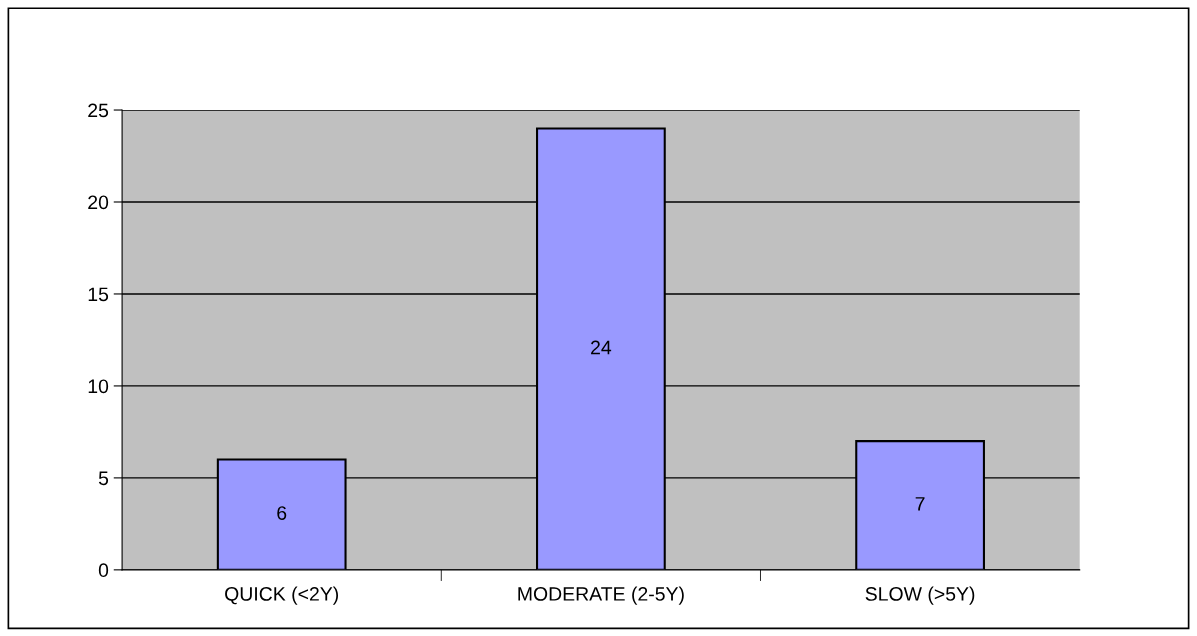 The image size is (1197, 636). What do you see at coordinates (282, 513) in the screenshot?
I see `data-label: 6` at bounding box center [282, 513].